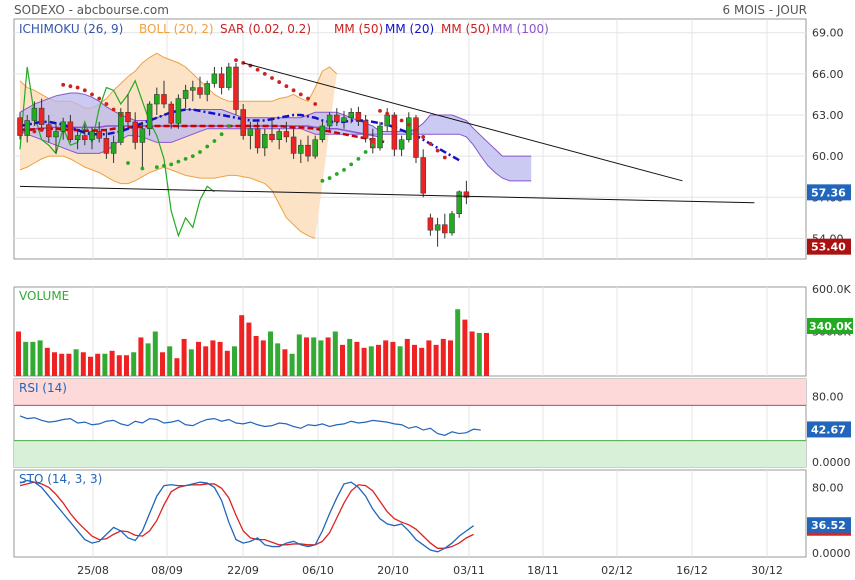 This screenshot has height=580, width=855. What do you see at coordinates (410, 453) in the screenshot?
I see `rsi-oversold-zone` at bounding box center [410, 453].